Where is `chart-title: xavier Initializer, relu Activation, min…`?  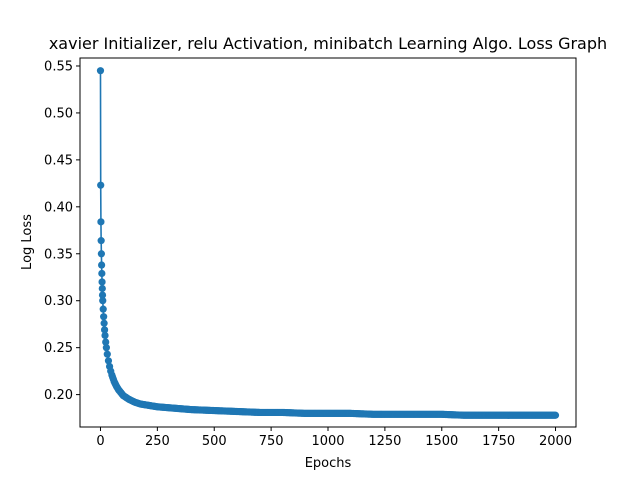
chart-title: xavier Initializer, relu Activation, min… is located at coordinates (328, 43).